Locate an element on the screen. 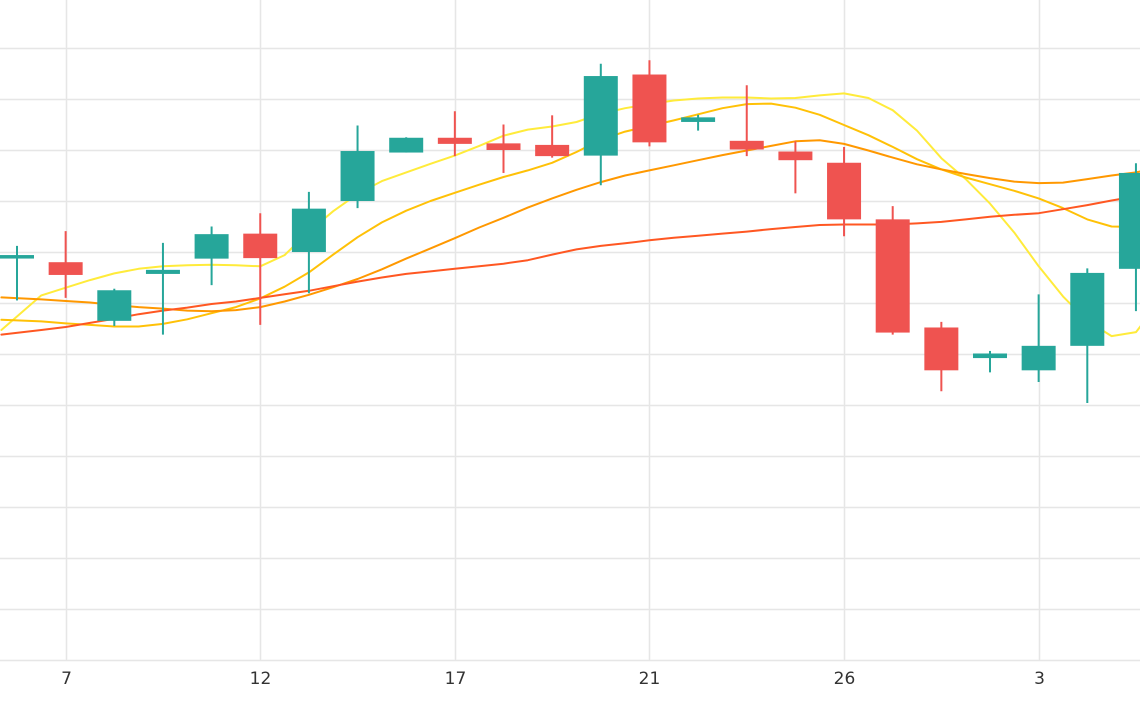  x-tick-label-17: 17 is located at coordinates (456, 679).